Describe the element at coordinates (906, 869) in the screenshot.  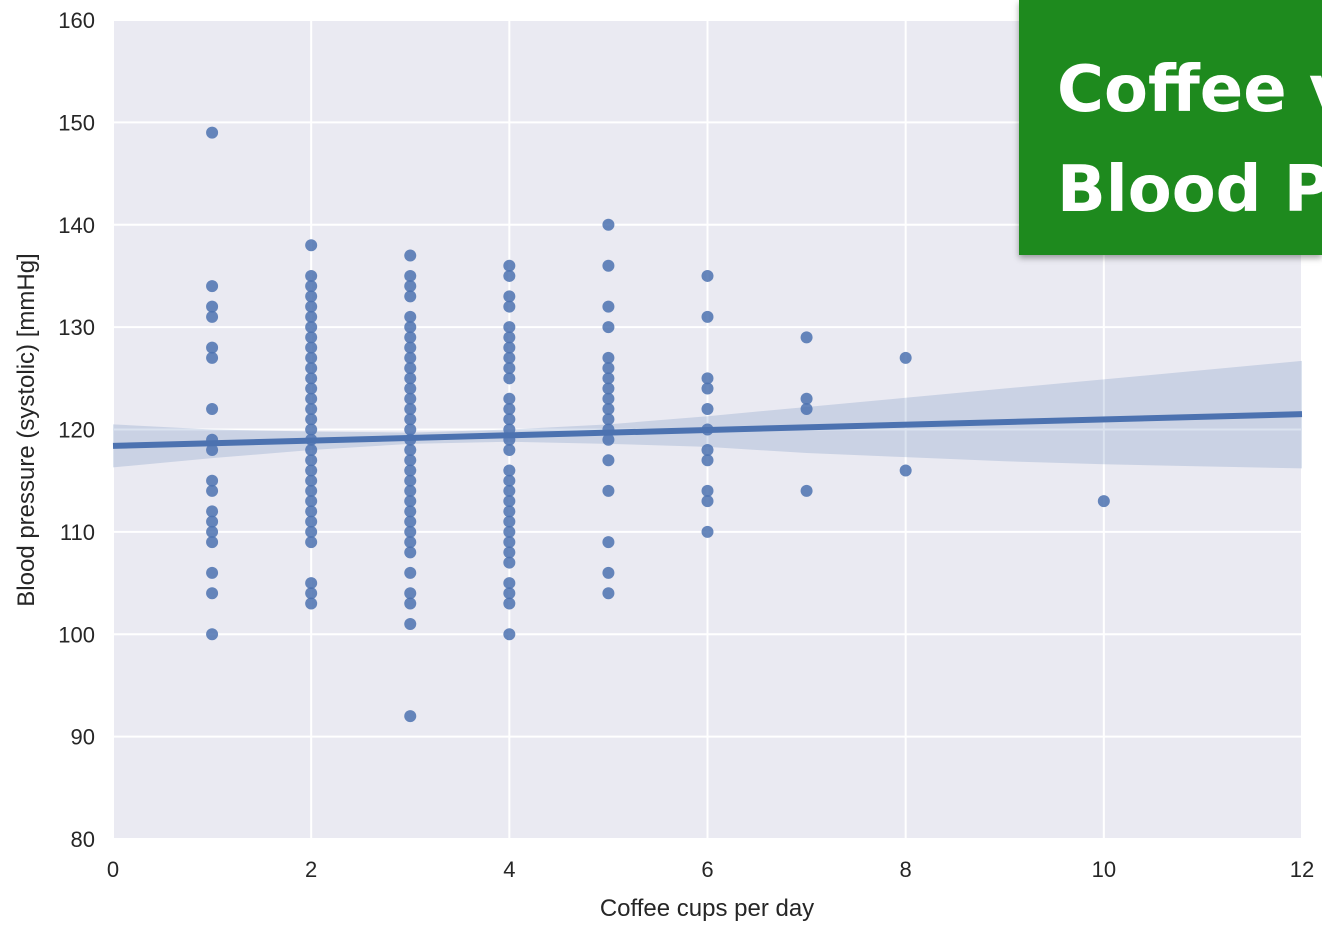
I see `x-tick-label: 8` at that location.